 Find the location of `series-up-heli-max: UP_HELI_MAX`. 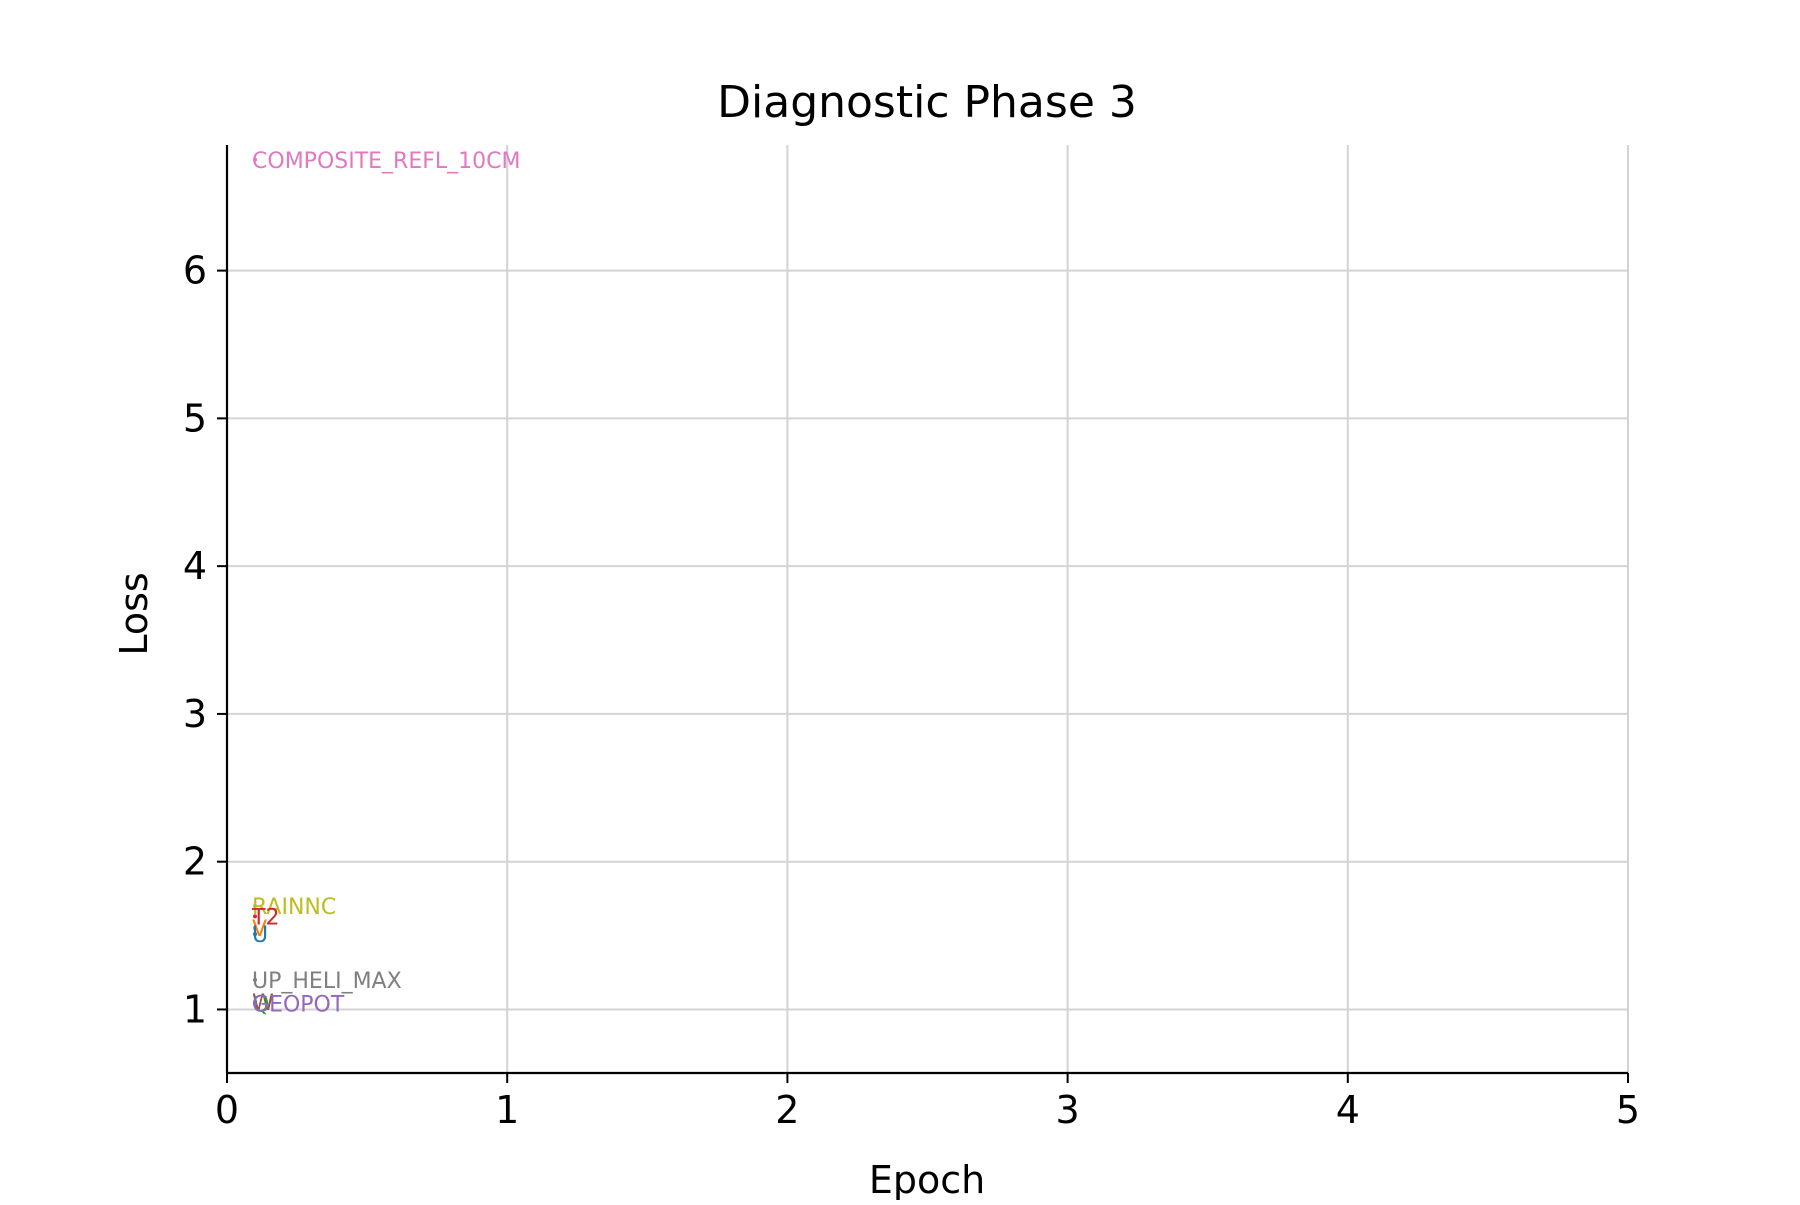

series-up-heli-max: UP_HELI_MAX is located at coordinates (327, 981).